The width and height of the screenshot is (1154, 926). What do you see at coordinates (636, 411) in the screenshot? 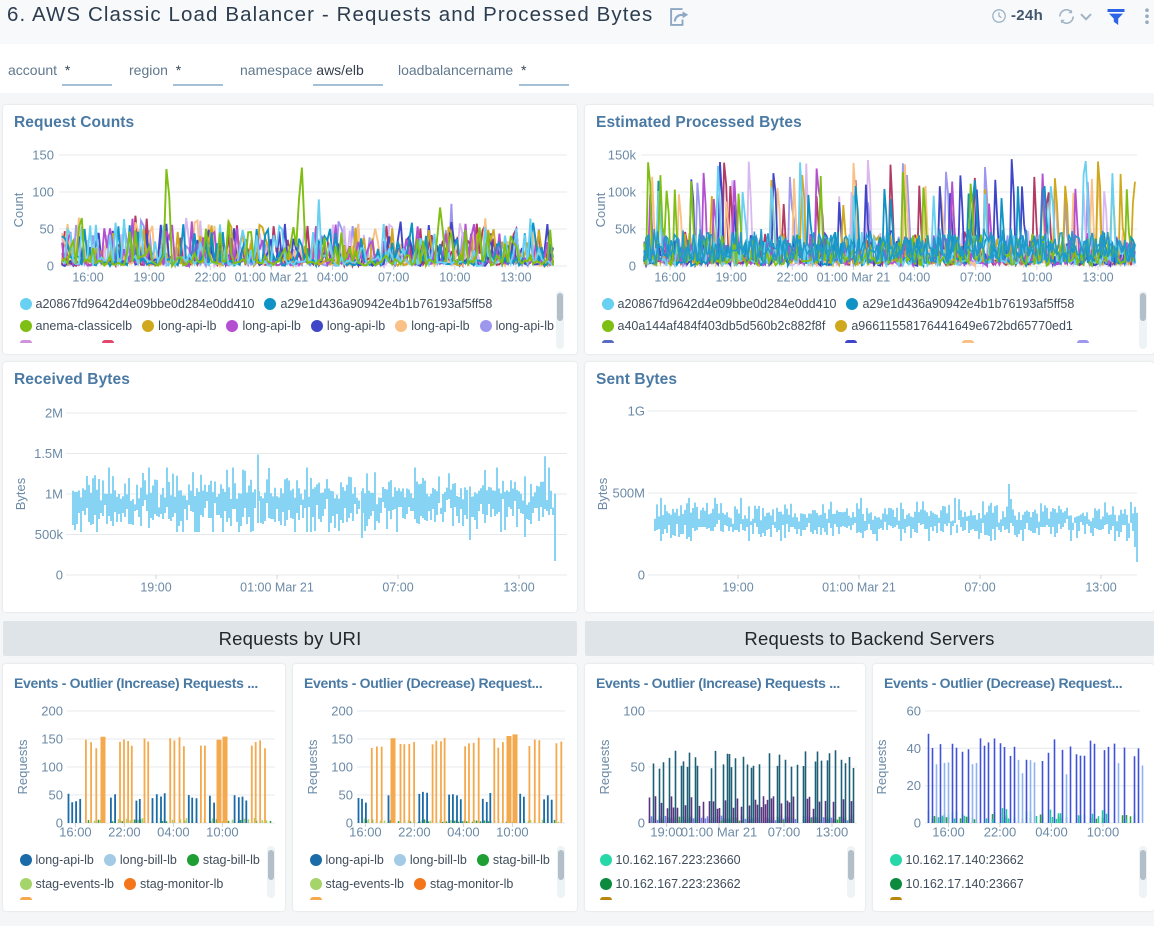
I see `svg-text: 1G` at bounding box center [636, 411].